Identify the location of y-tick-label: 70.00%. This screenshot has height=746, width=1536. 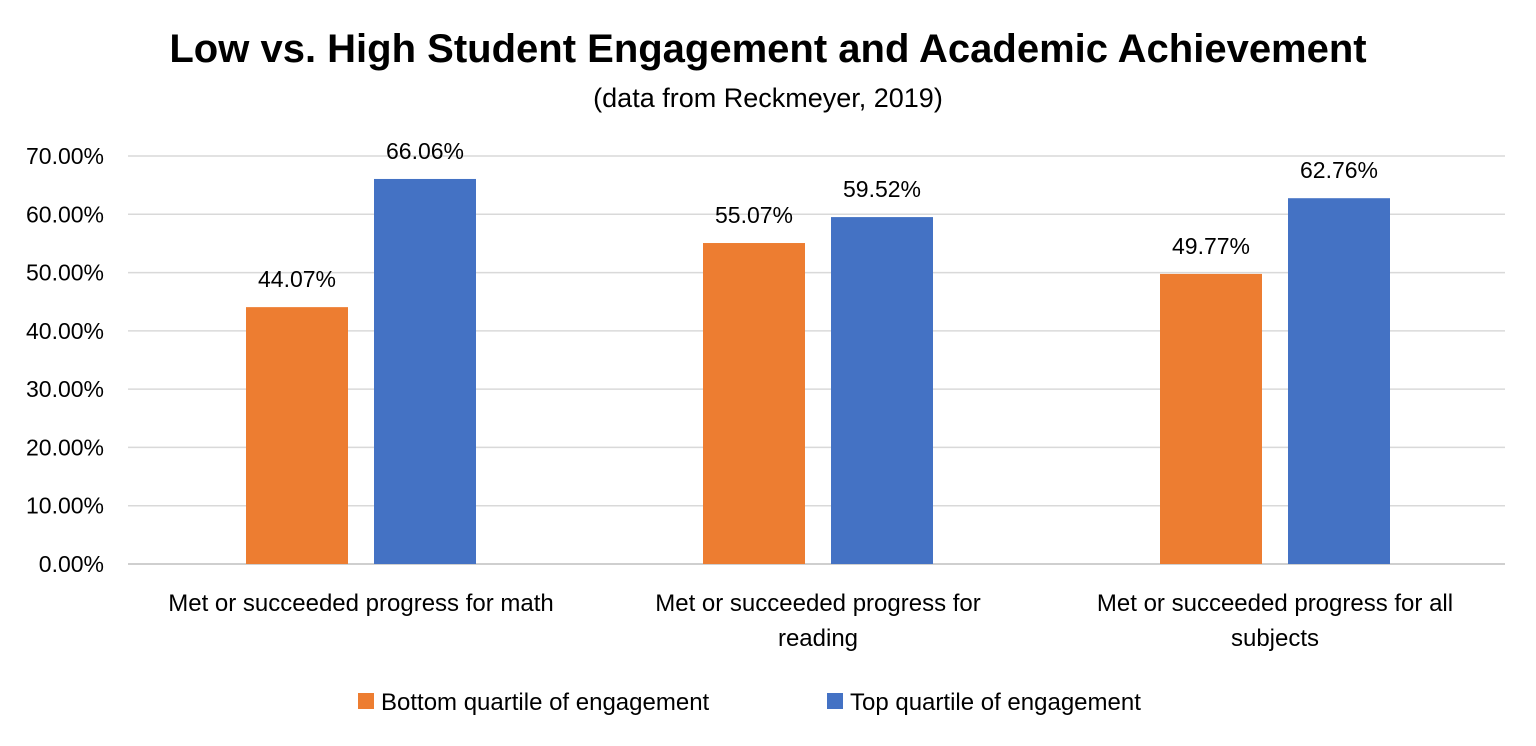
(65, 156).